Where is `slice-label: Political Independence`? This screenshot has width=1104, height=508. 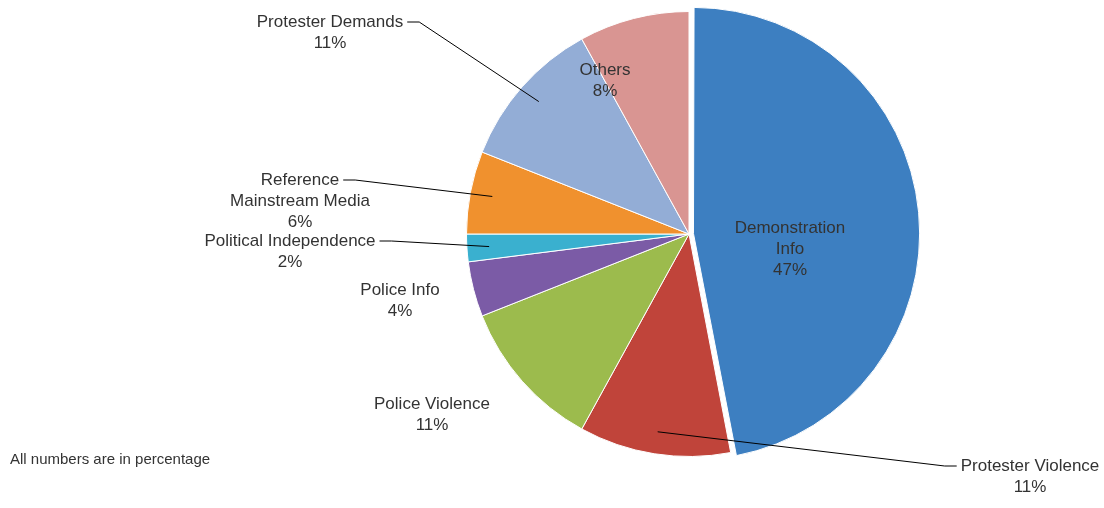
slice-label: Political Independence is located at coordinates (290, 240).